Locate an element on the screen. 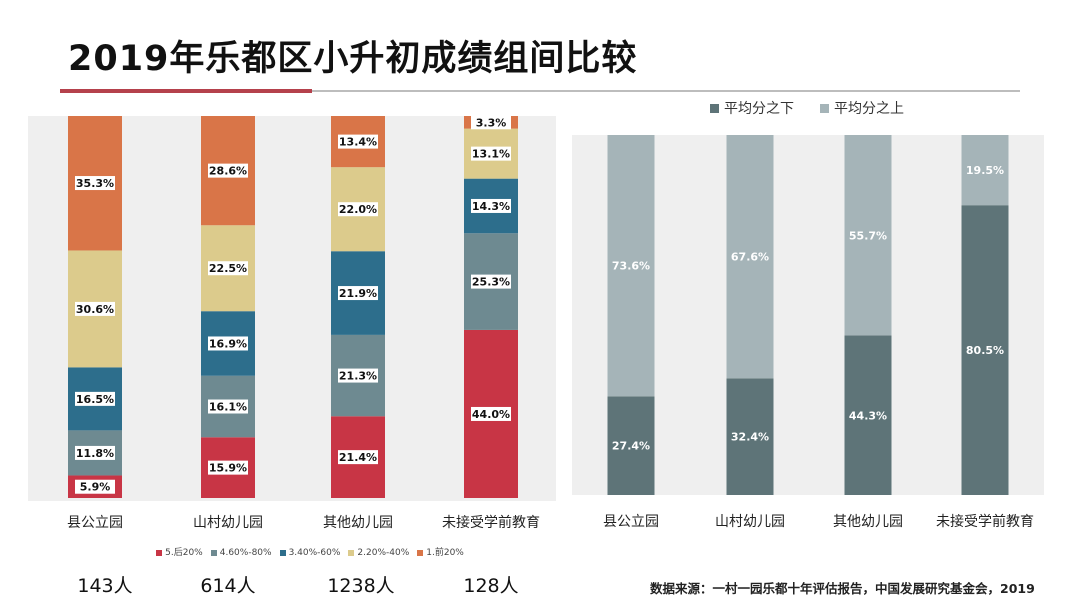 The image size is (1080, 608). group-count-other: 1238人 is located at coordinates (361, 586).